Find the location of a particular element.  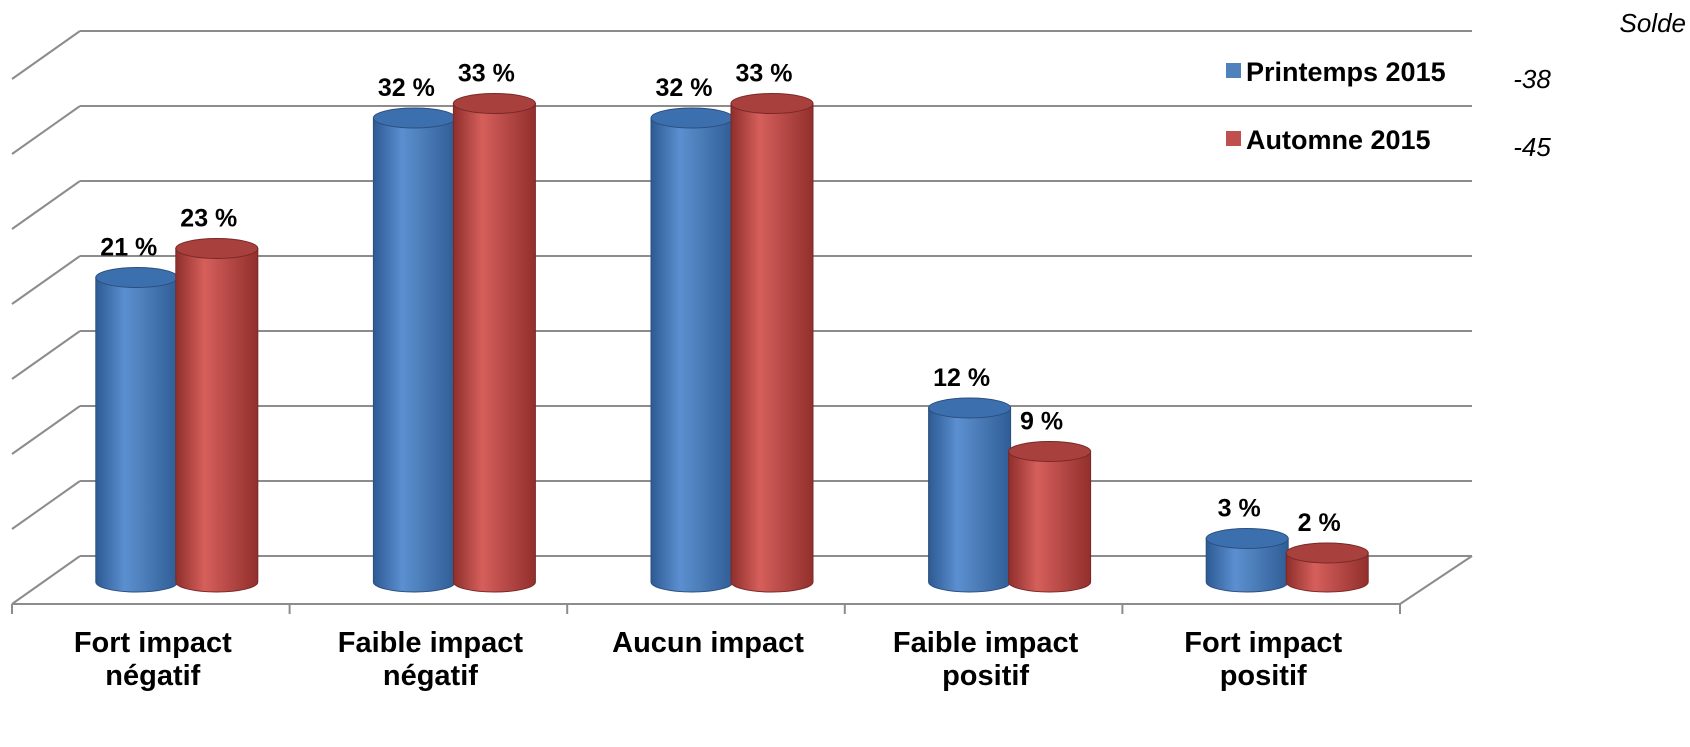

solde-value: -38 is located at coordinates (1532, 79).